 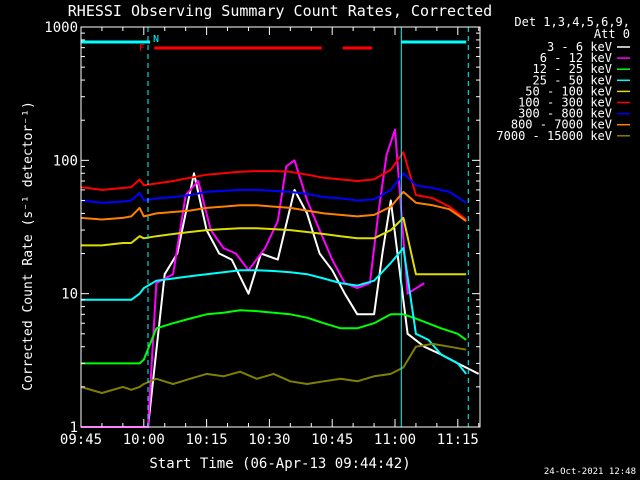 What do you see at coordinates (612, 34) in the screenshot?
I see `legend-header-line-2: Att 0` at bounding box center [612, 34].